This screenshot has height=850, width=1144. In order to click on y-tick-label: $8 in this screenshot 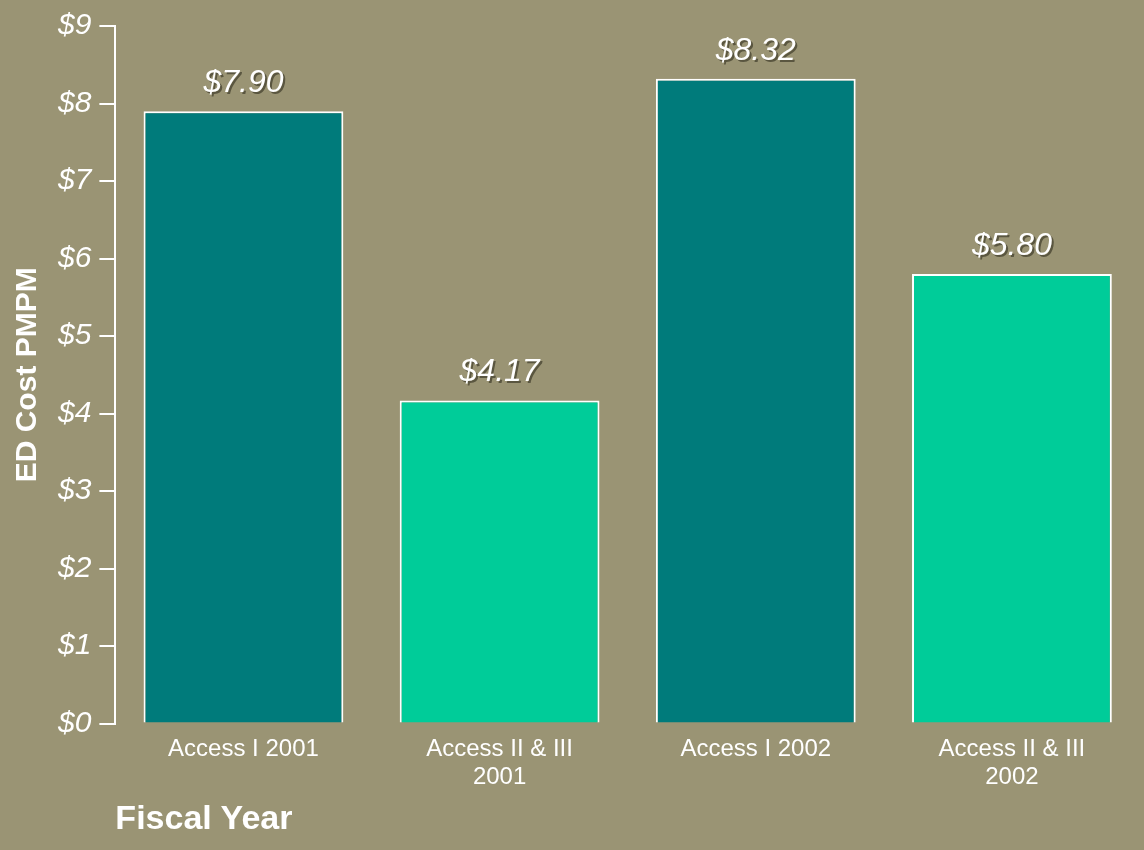, I will do `click(74, 101)`.